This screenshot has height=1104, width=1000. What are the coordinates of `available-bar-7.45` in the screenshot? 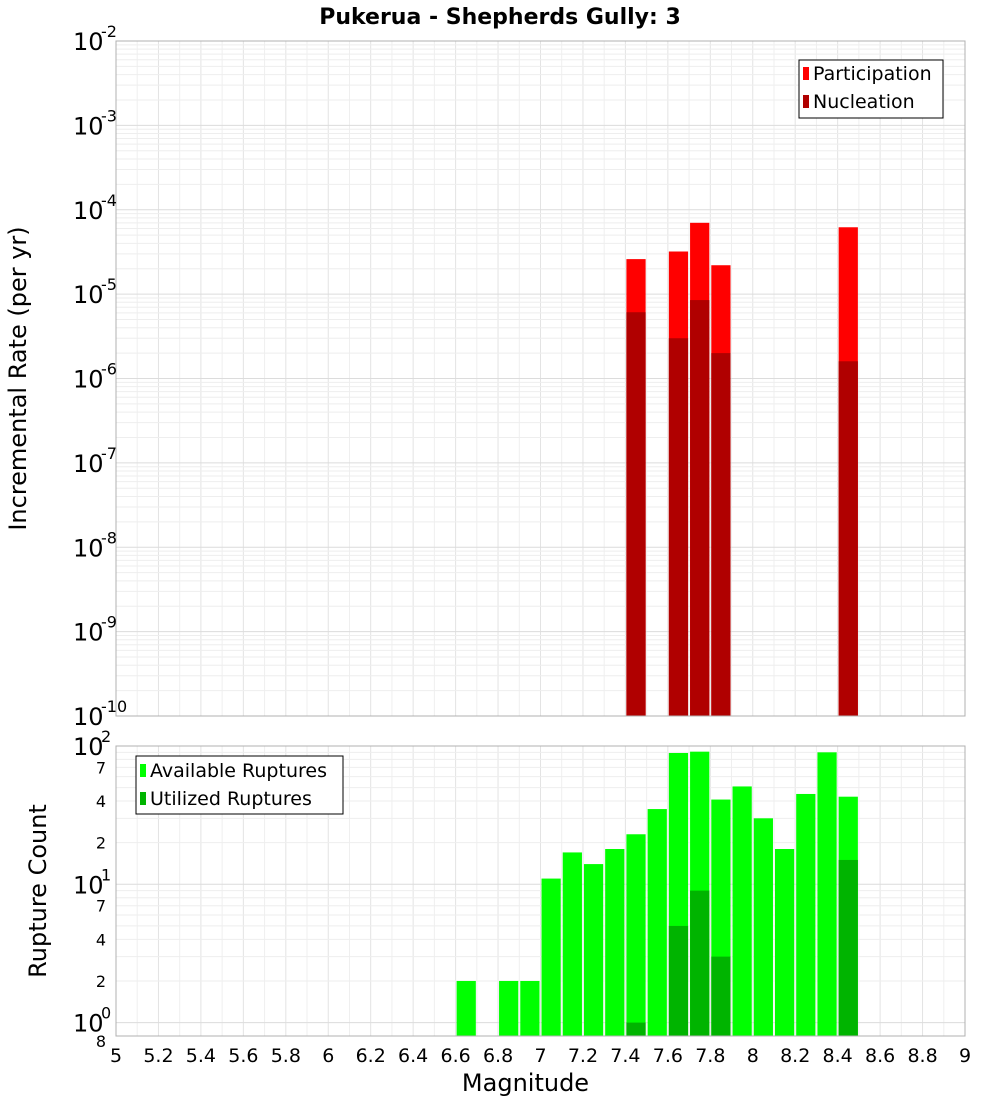 It's located at (636, 935).